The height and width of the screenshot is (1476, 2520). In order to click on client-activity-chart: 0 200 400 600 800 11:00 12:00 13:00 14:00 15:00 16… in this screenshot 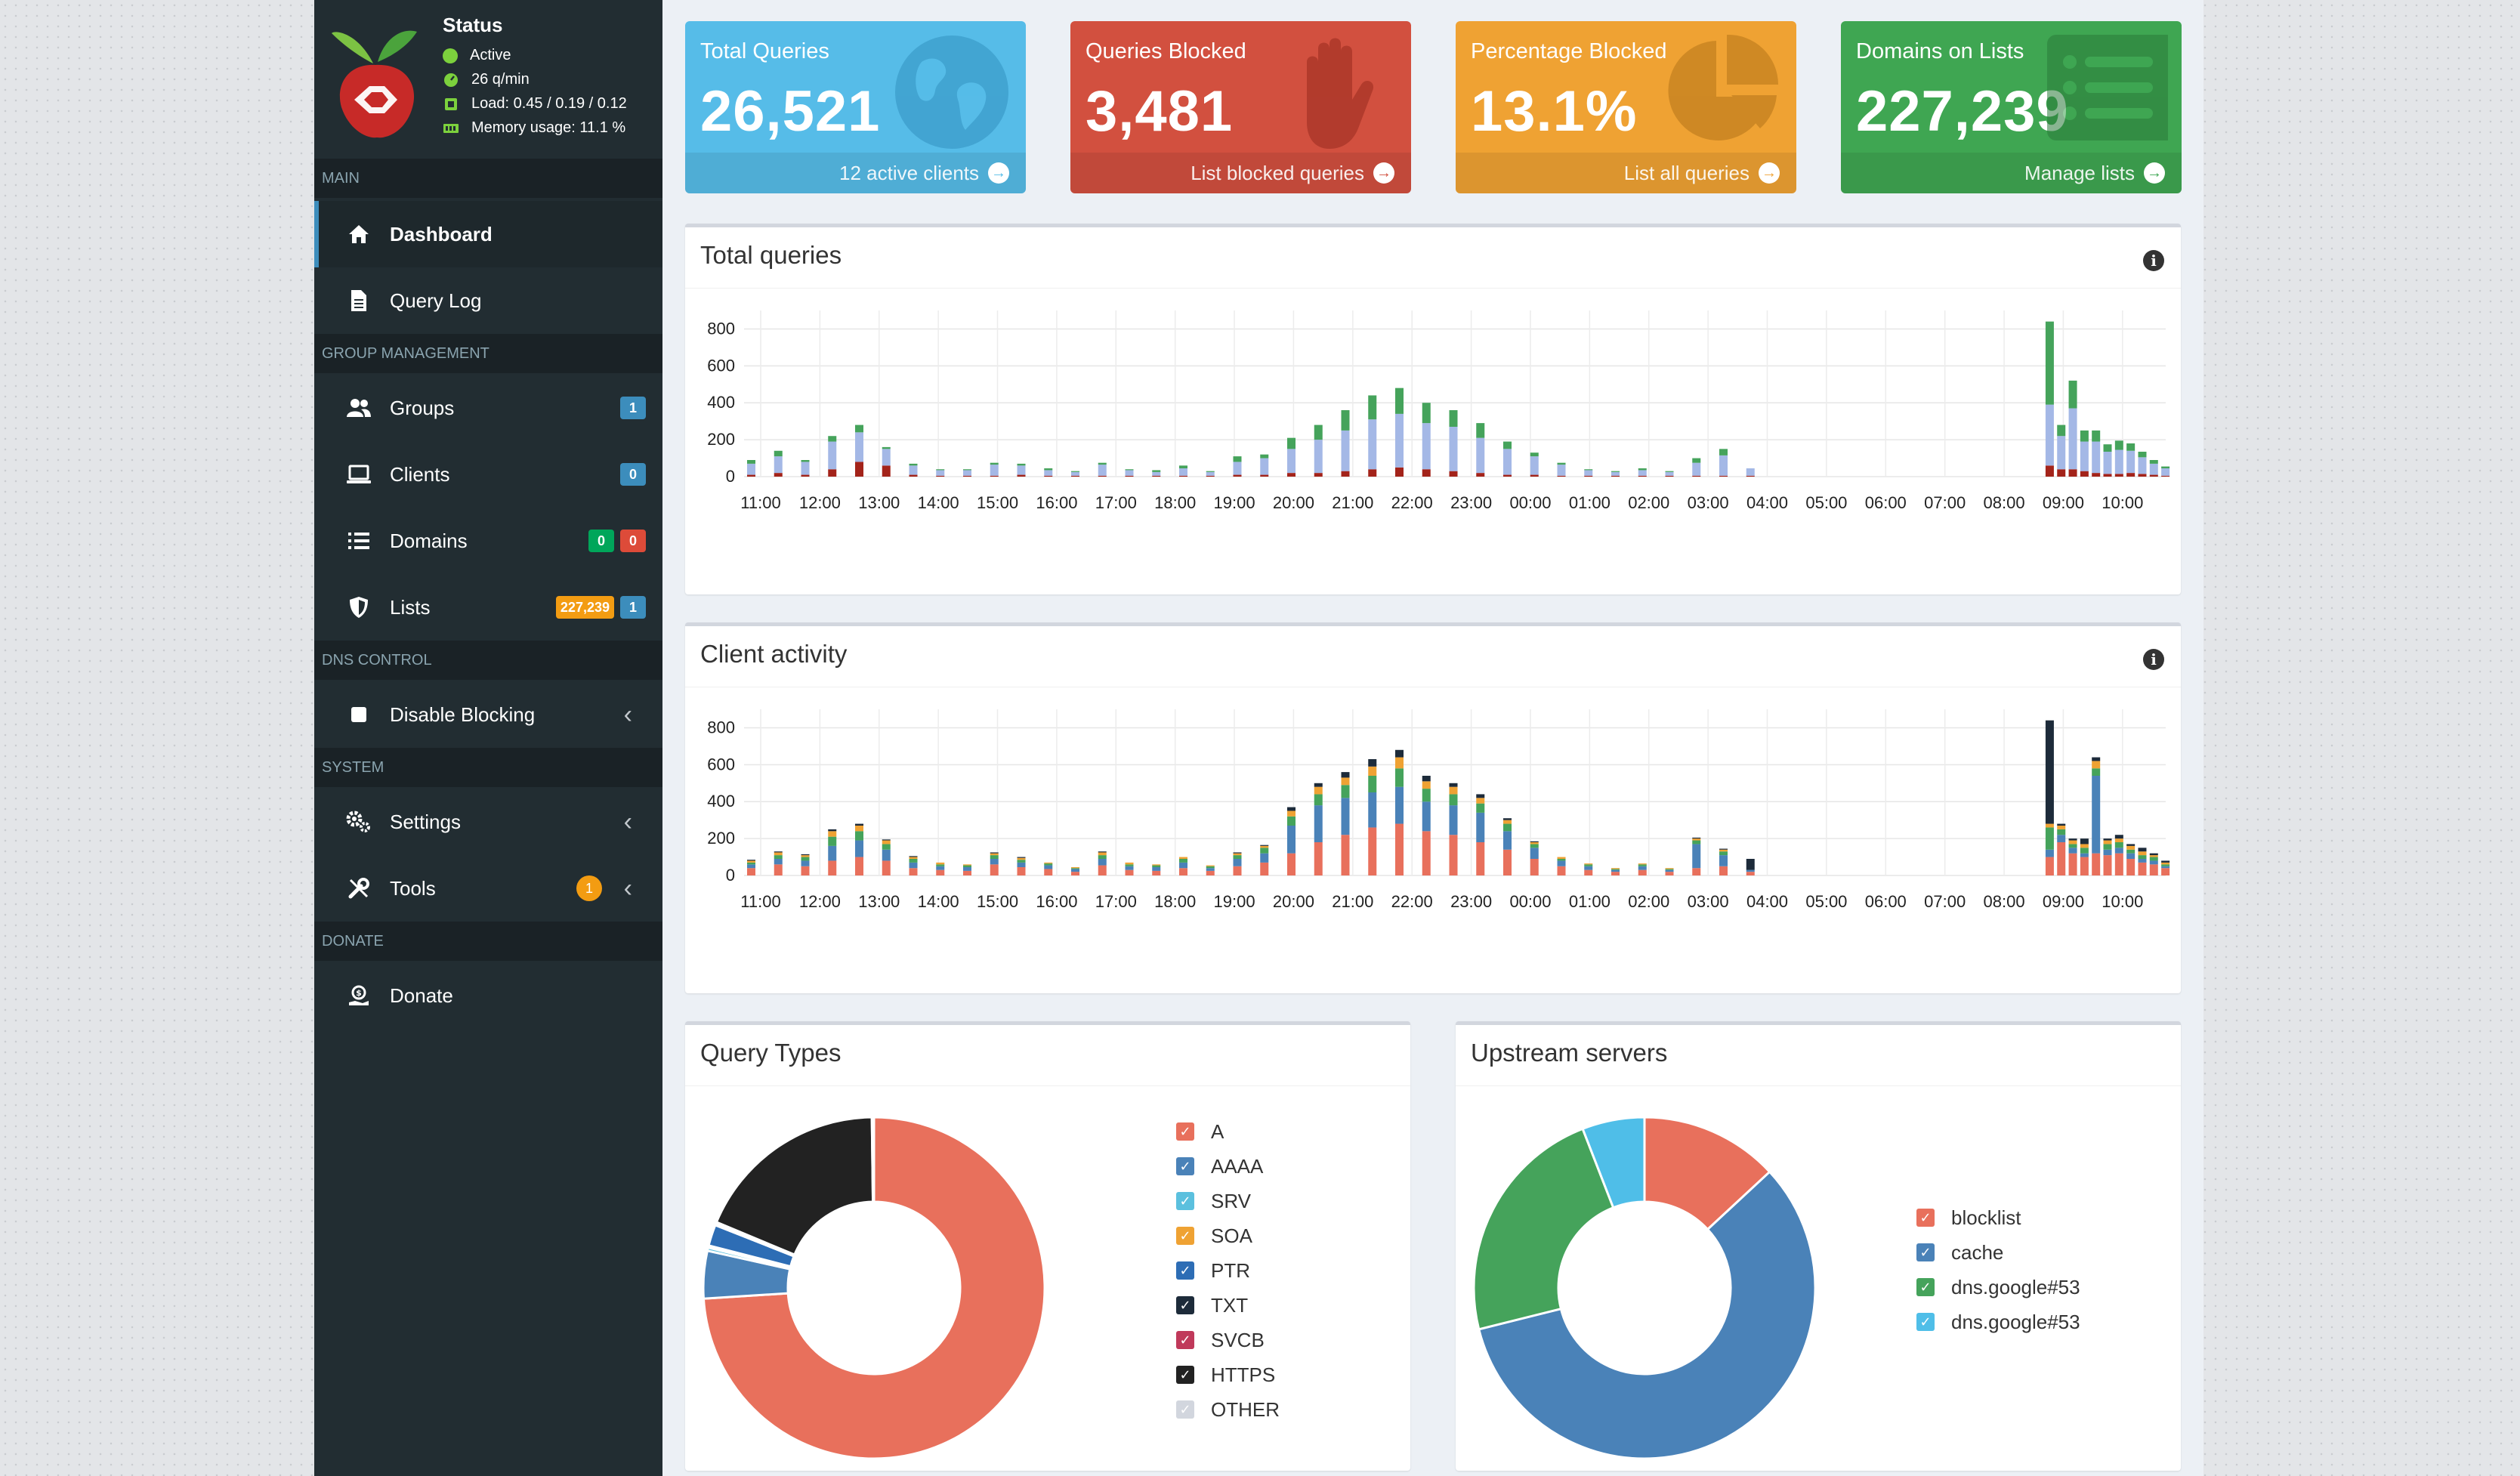, I will do `click(1433, 841)`.